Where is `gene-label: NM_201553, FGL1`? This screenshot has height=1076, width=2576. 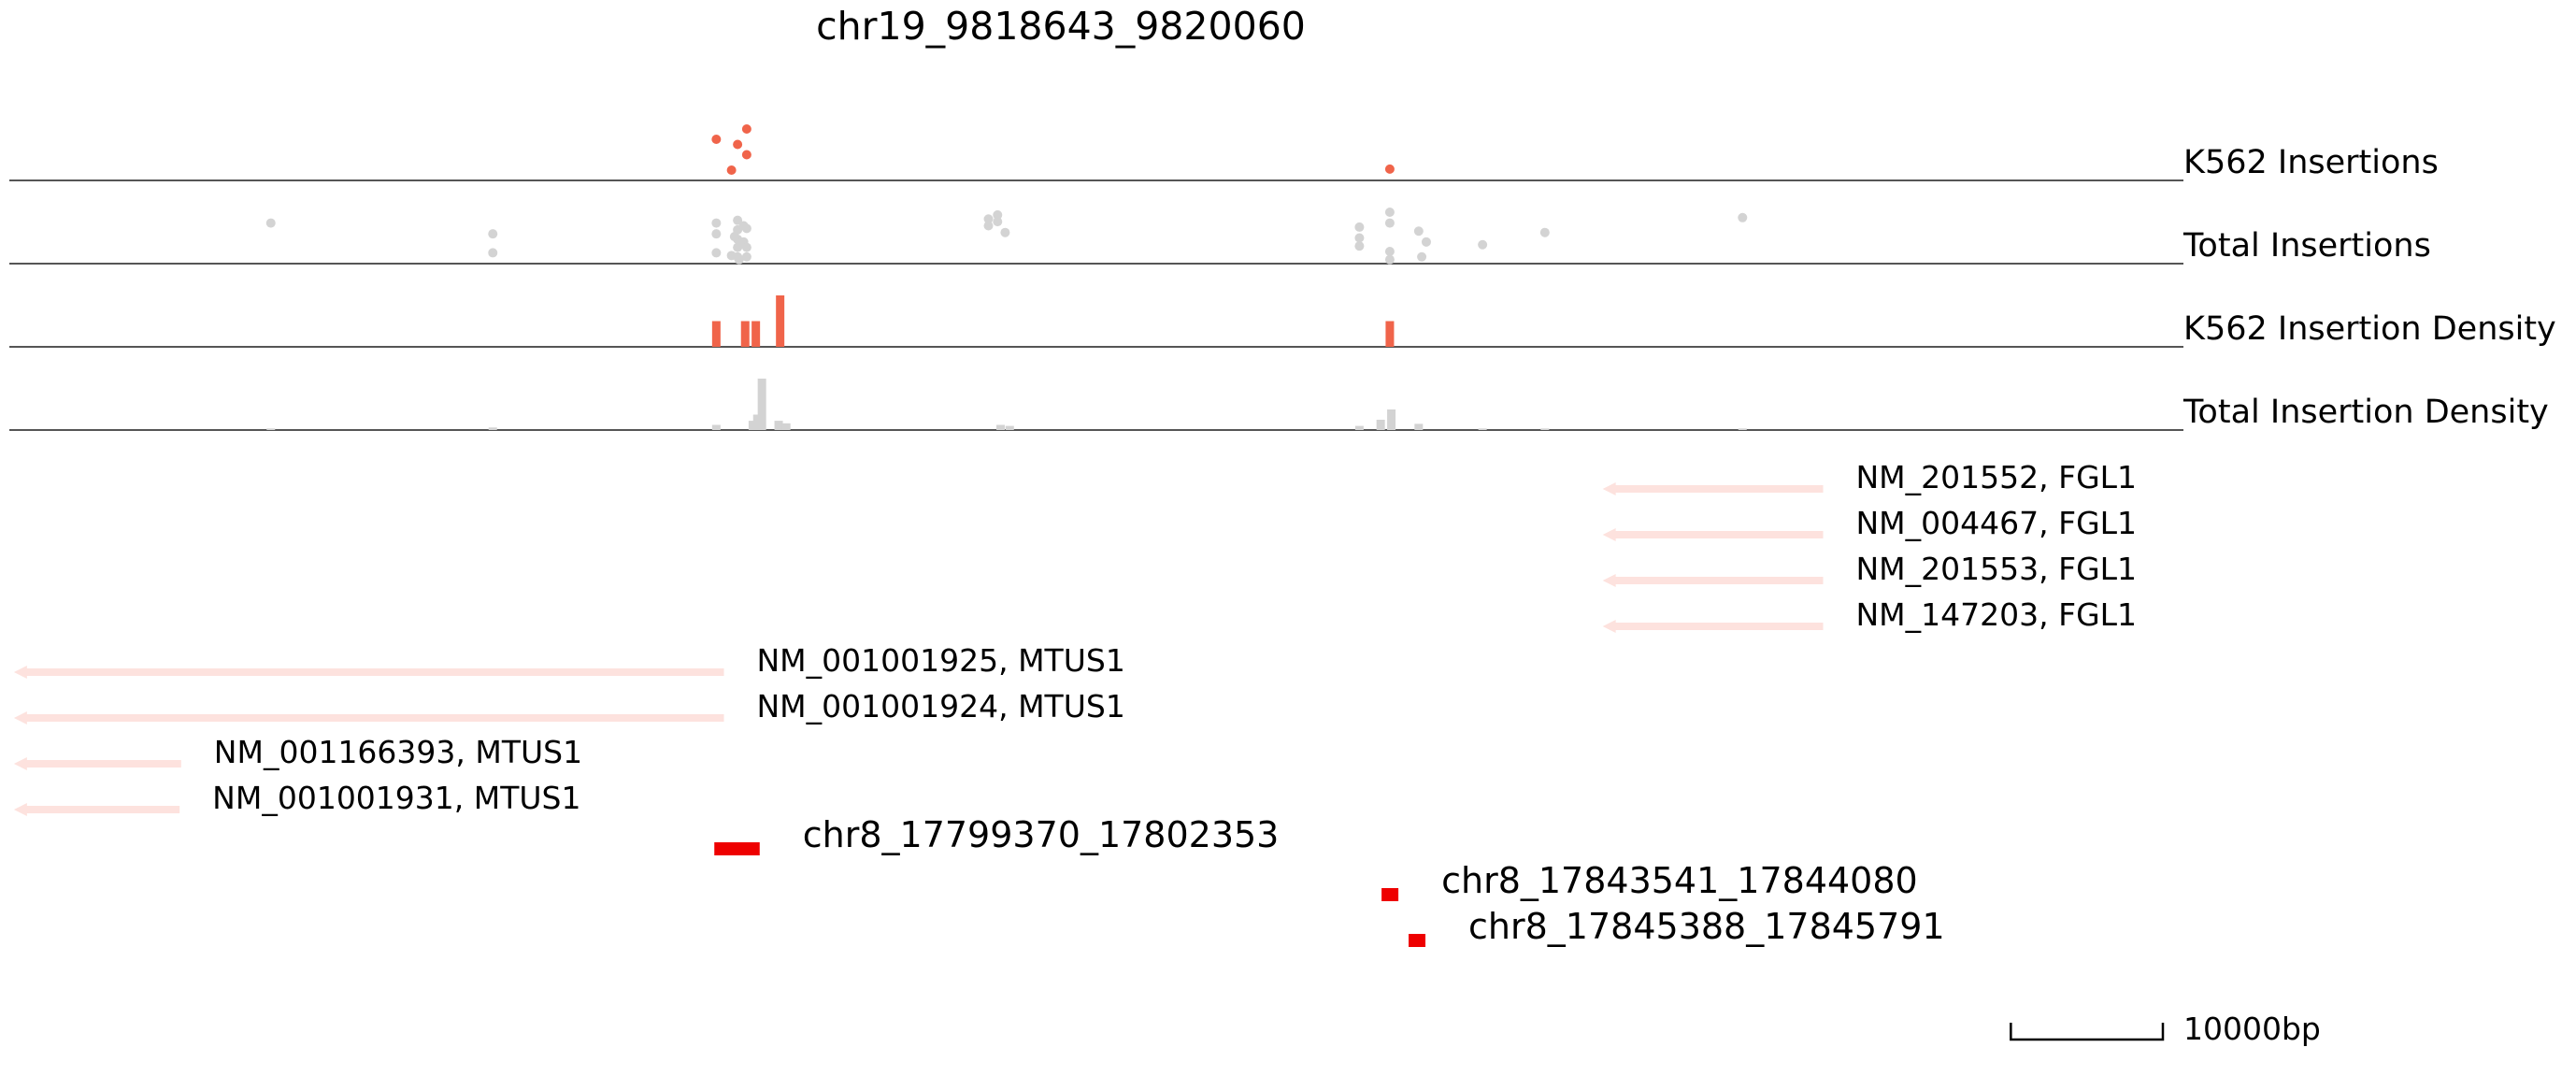
gene-label: NM_201553, FGL1 is located at coordinates (1997, 569).